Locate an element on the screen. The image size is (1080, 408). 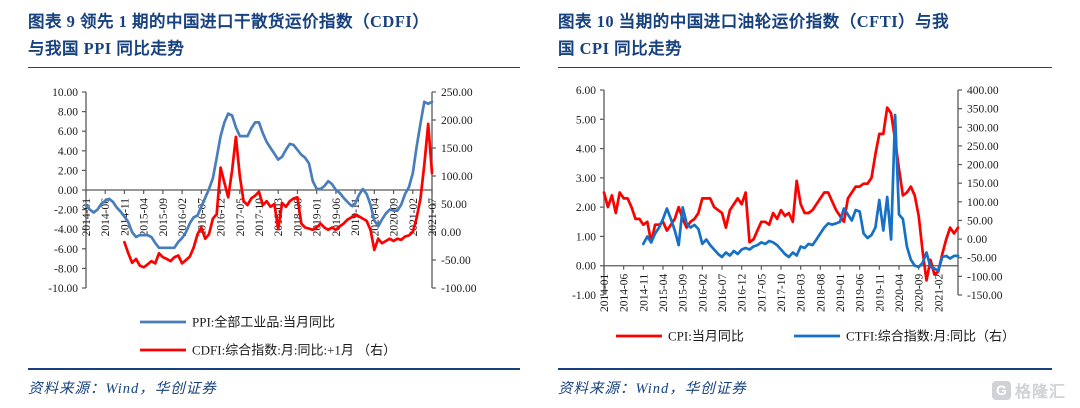
figure-10-footer-rule is located at coordinates (805, 369).